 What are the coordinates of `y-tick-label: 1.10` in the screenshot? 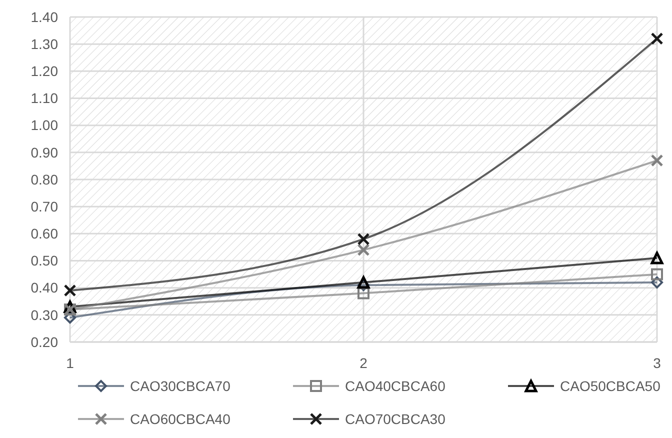 It's located at (44, 98).